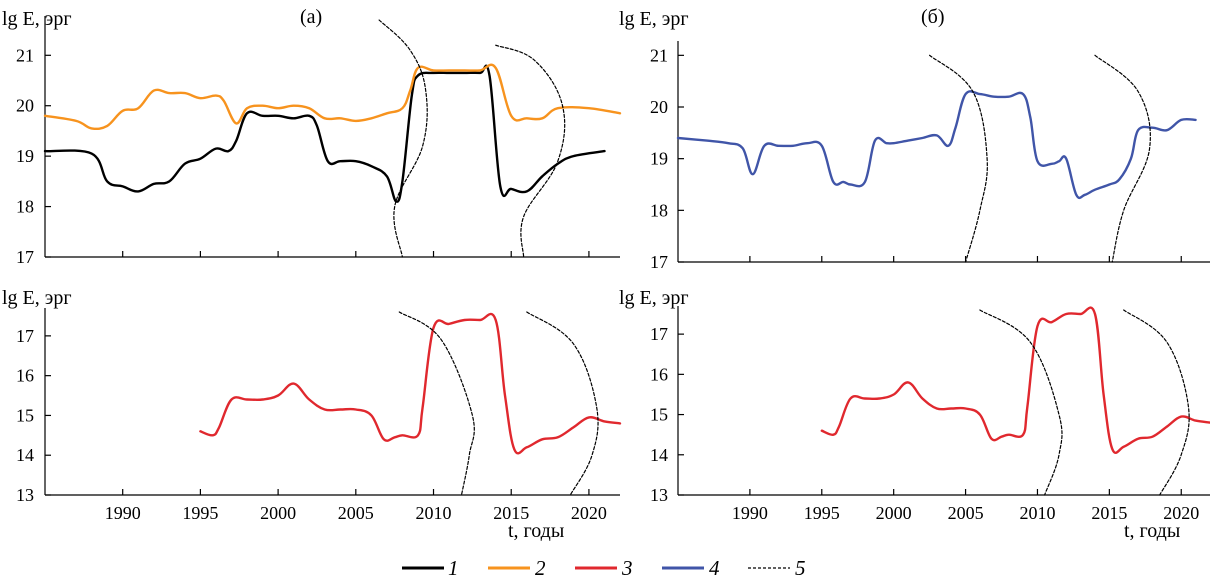 The image size is (1210, 581). What do you see at coordinates (654, 19) in the screenshot?
I see `y-axis-label-b-top: lg E, эрг` at bounding box center [654, 19].